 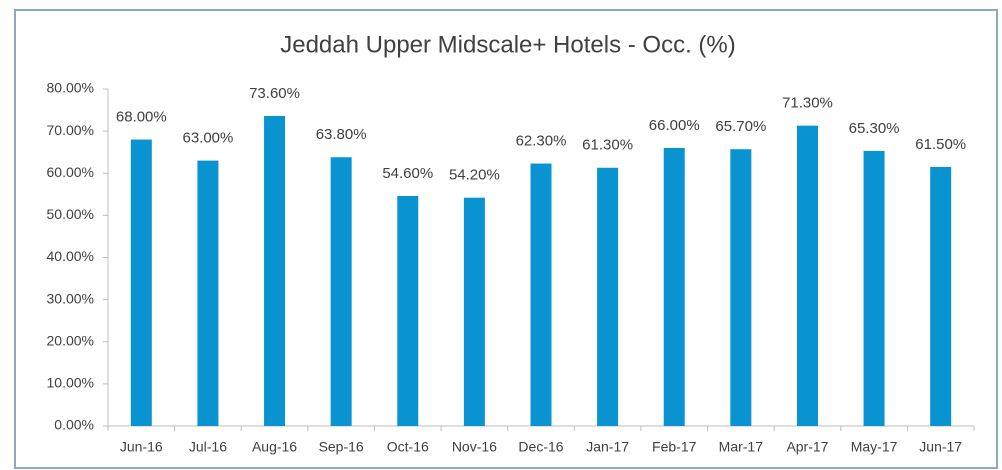 I want to click on value-label: 66.00%, so click(x=674, y=125).